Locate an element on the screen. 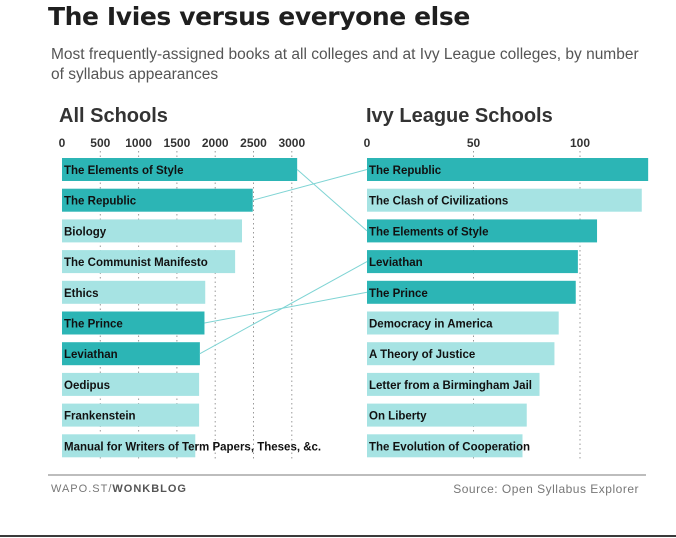 The height and width of the screenshot is (538, 676). all-schools-tick-label: 2500 is located at coordinates (253, 143).